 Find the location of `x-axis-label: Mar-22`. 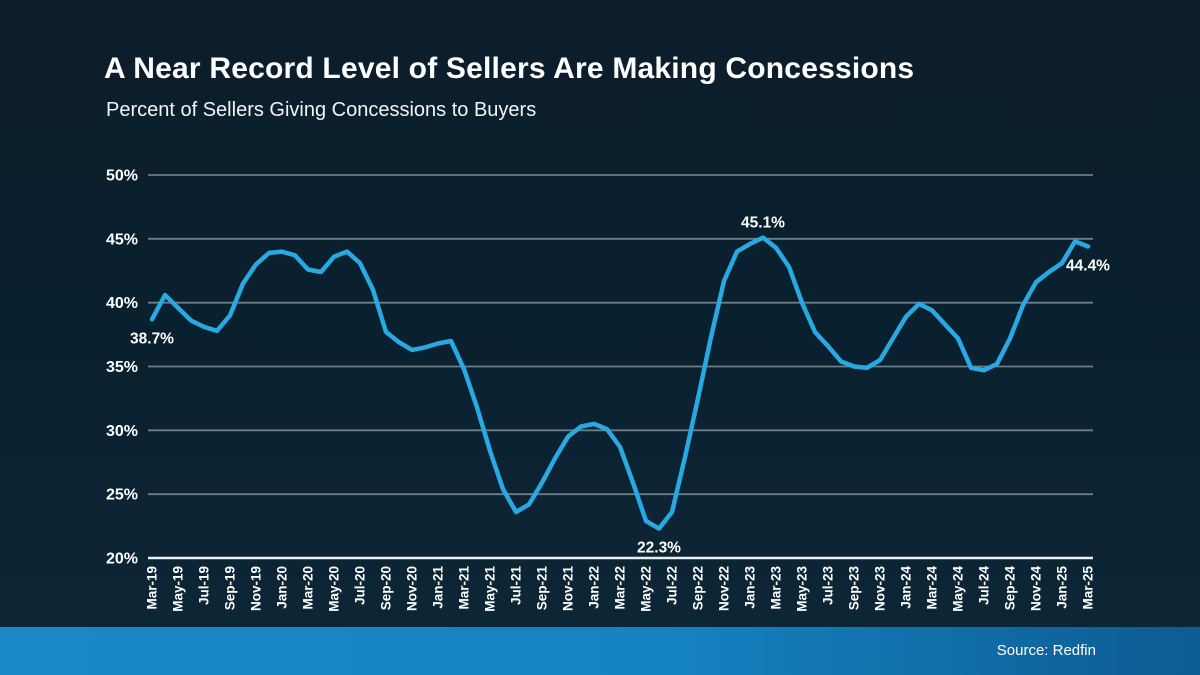

x-axis-label: Mar-22 is located at coordinates (620, 588).